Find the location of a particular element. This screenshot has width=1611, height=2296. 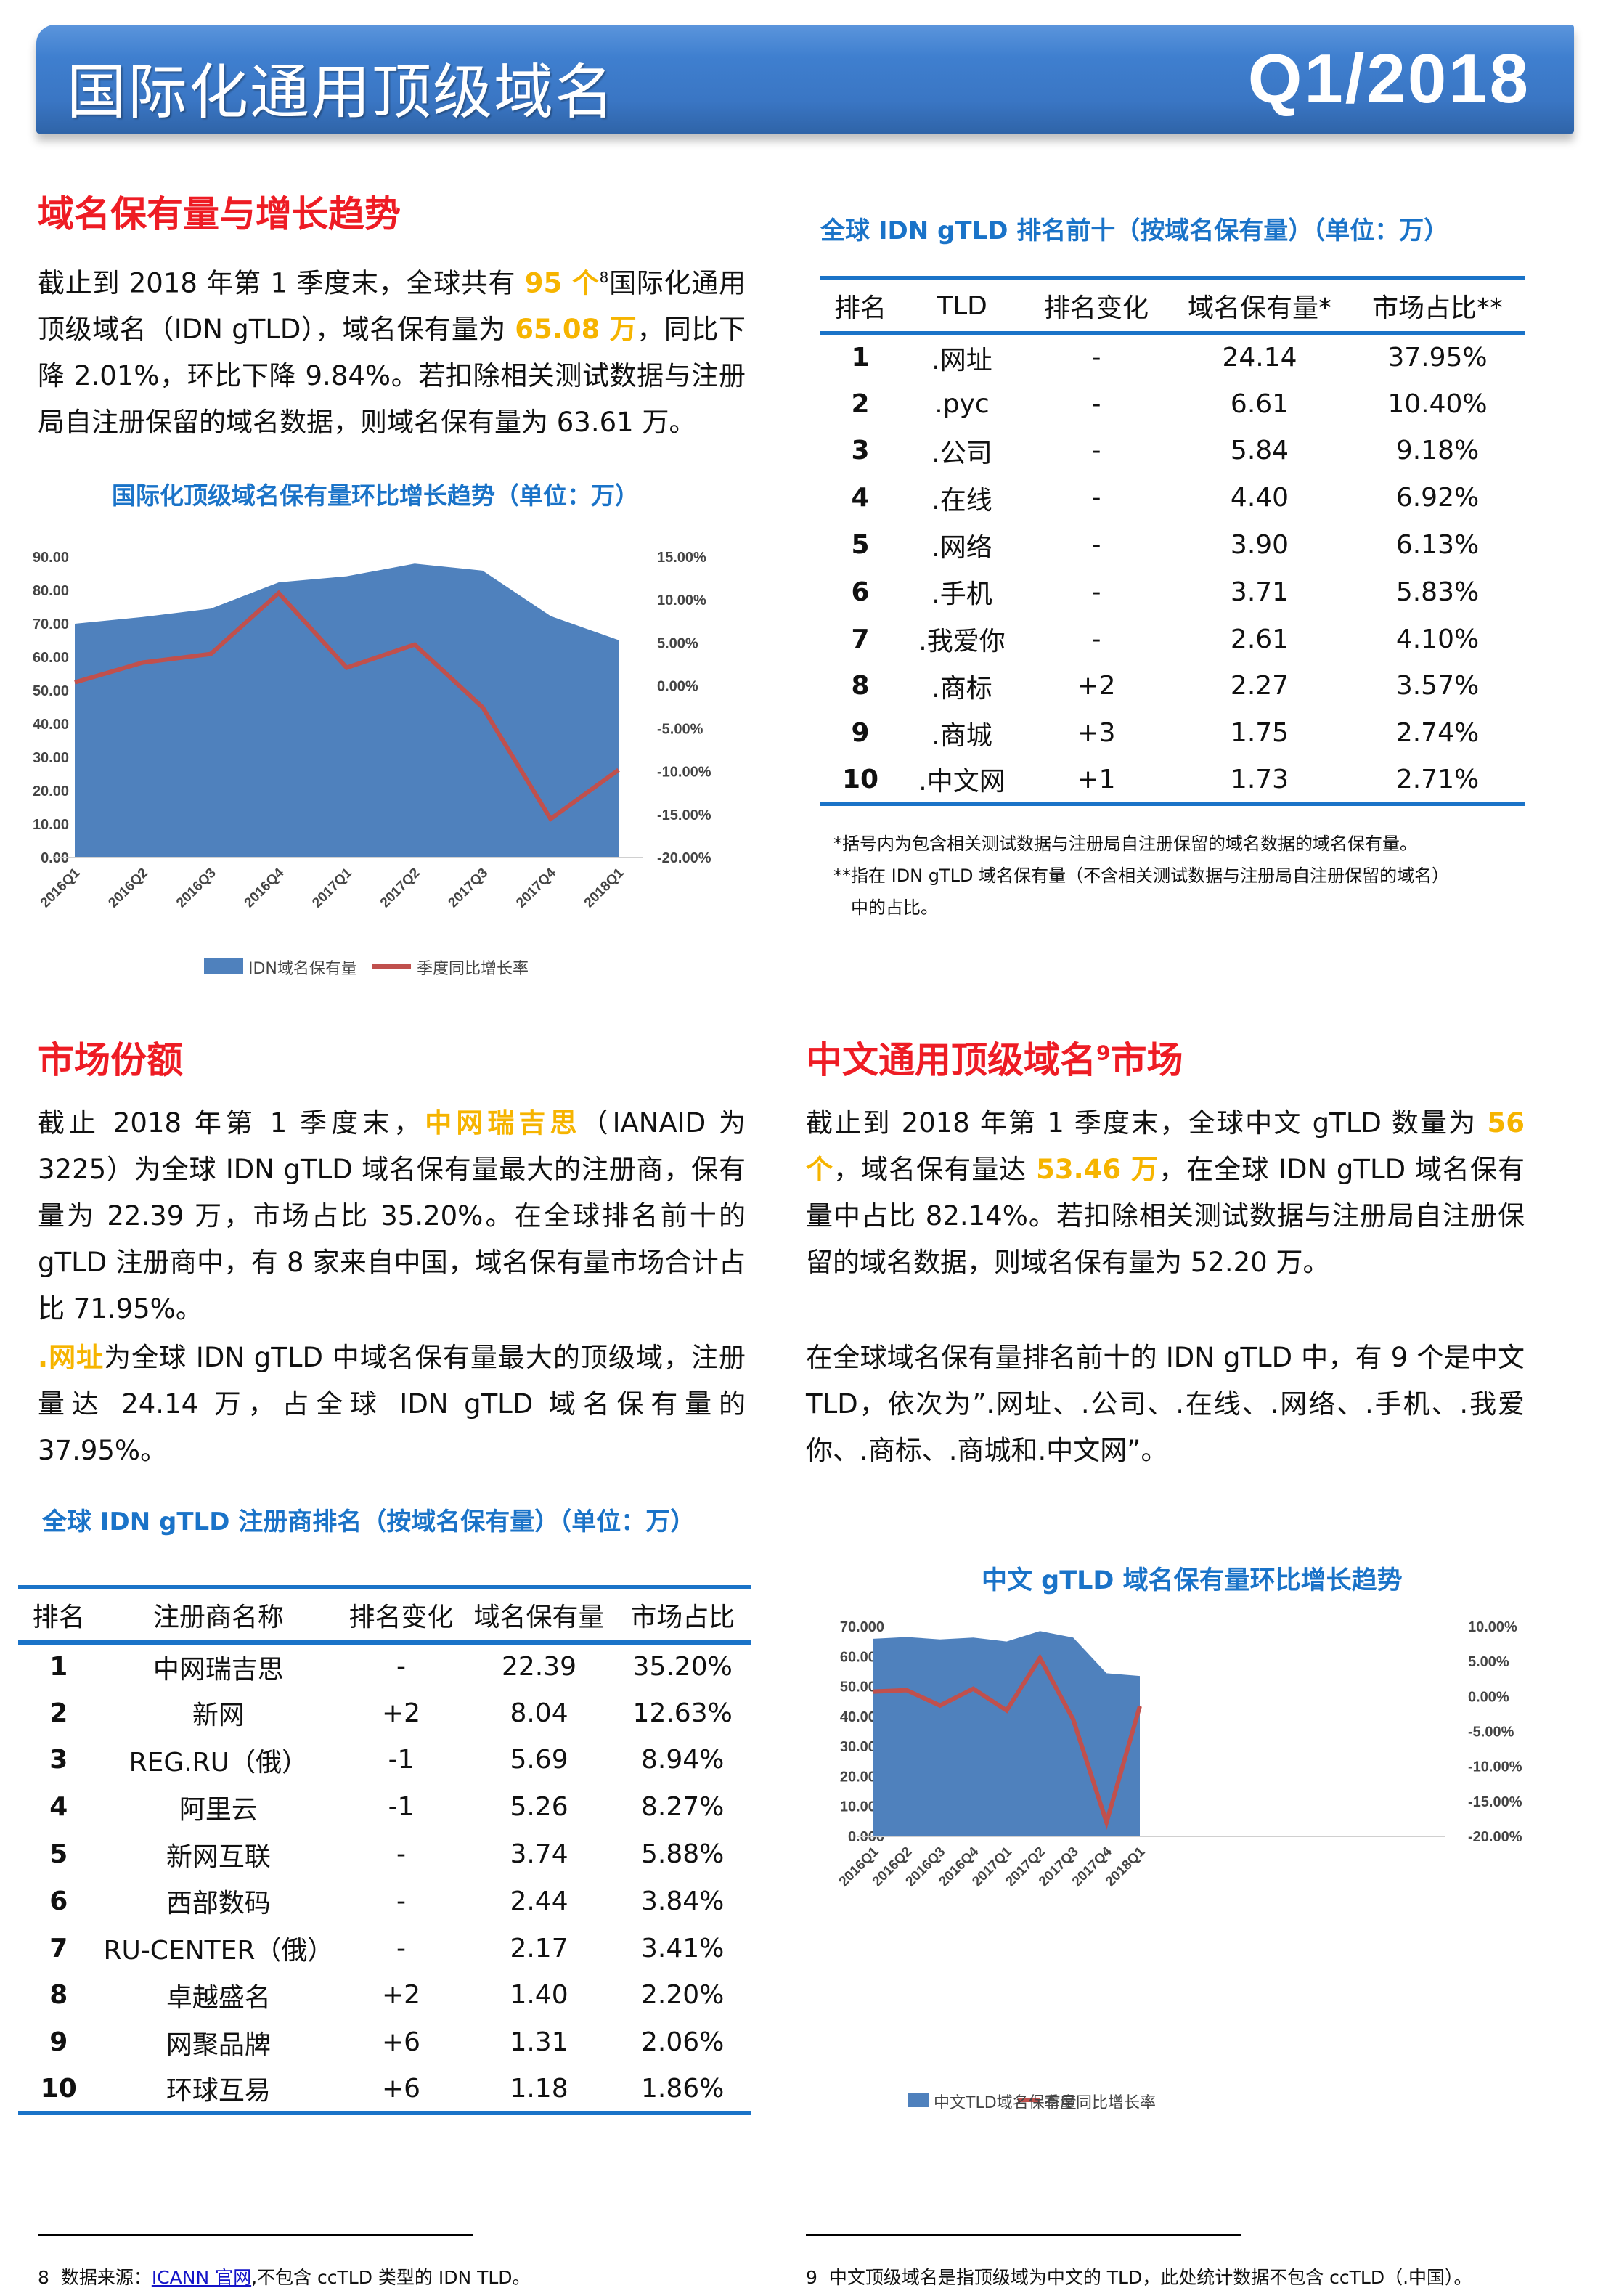

table-cell: 5.26 is located at coordinates (539, 1807).